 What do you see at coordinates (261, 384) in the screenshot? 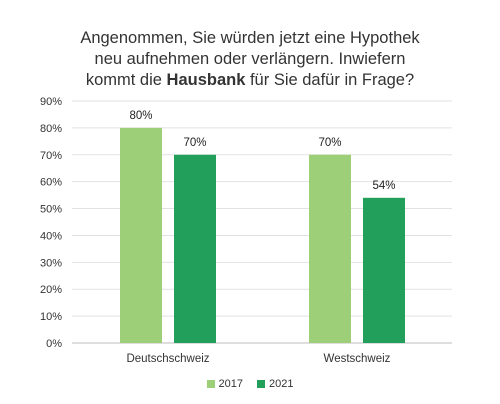
I see `legend-swatch-2021` at bounding box center [261, 384].